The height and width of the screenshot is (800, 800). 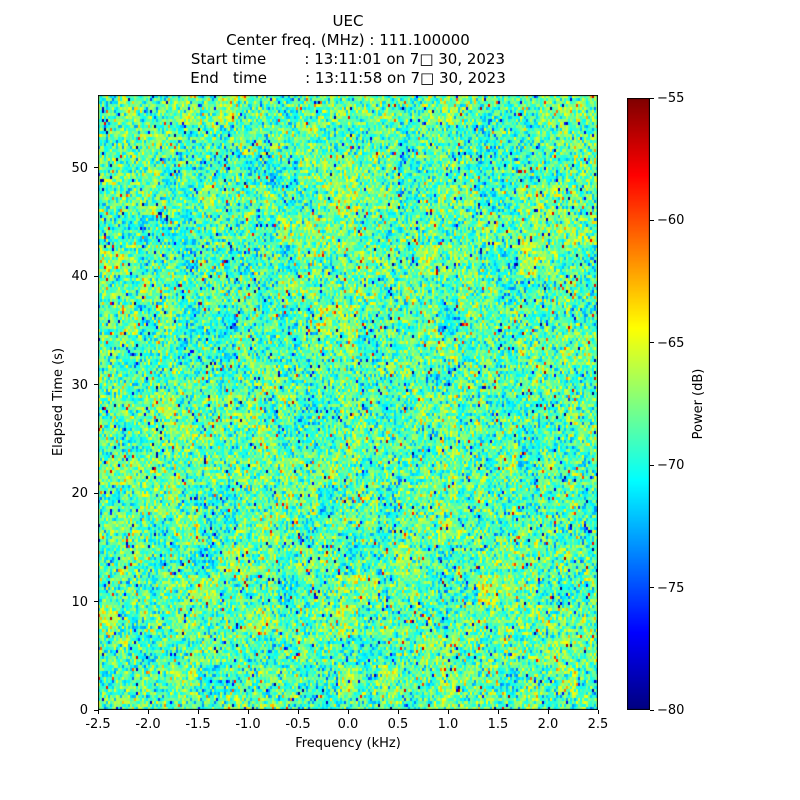 What do you see at coordinates (448, 724) in the screenshot?
I see `x-tick-label: 1.0` at bounding box center [448, 724].